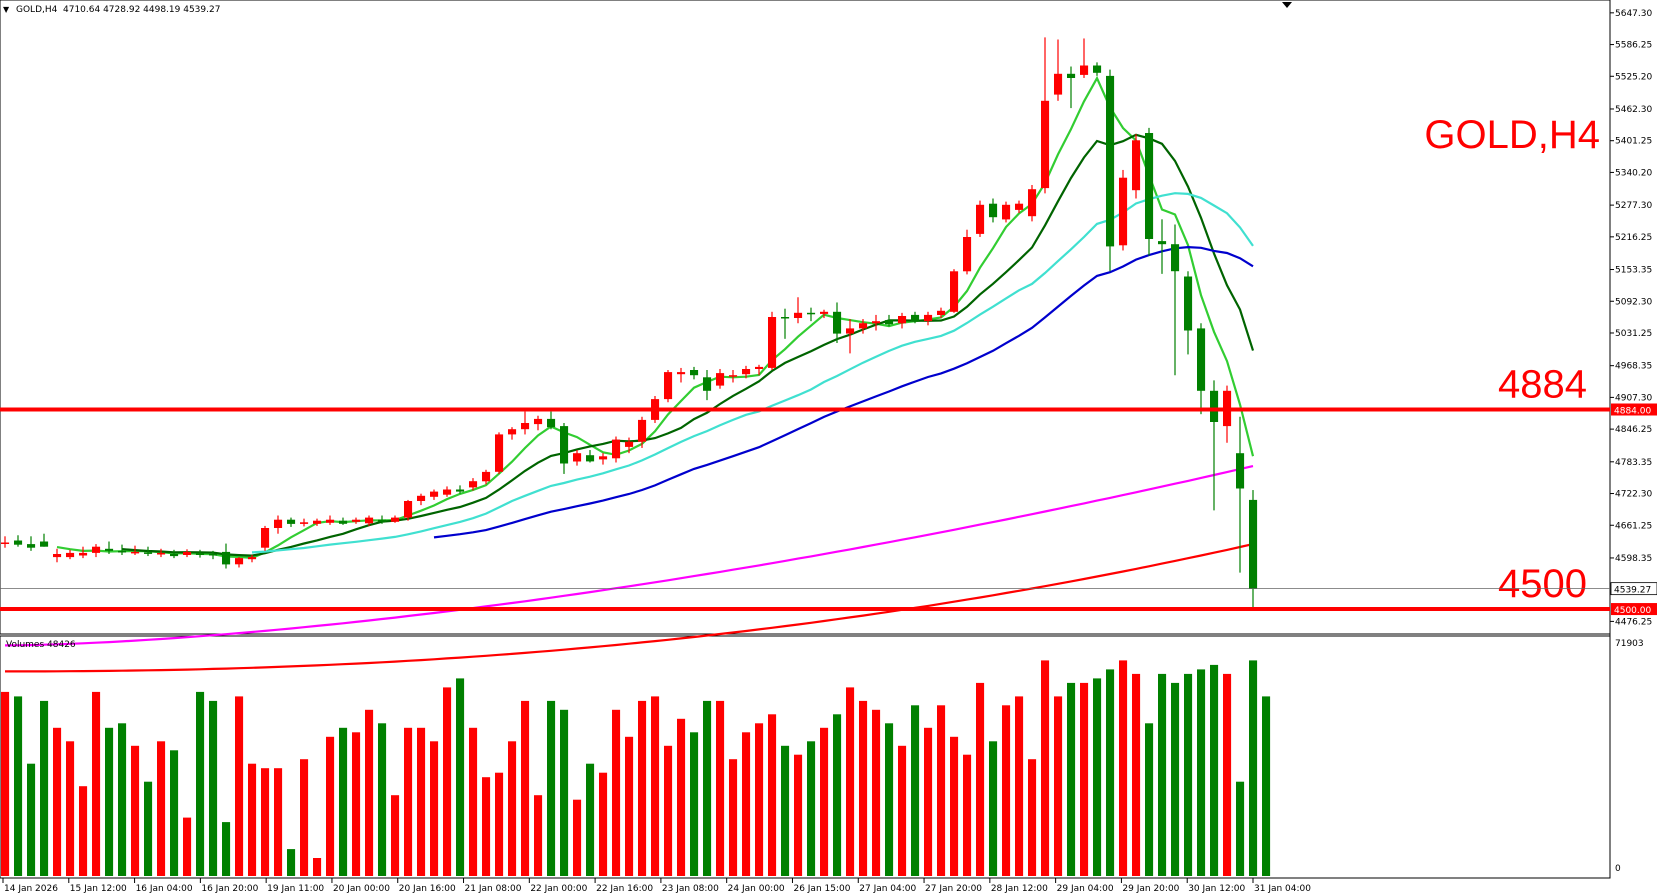 The width and height of the screenshot is (1657, 895). I want to click on time-tick-label: 29 Jan 20:00, so click(1150, 889).